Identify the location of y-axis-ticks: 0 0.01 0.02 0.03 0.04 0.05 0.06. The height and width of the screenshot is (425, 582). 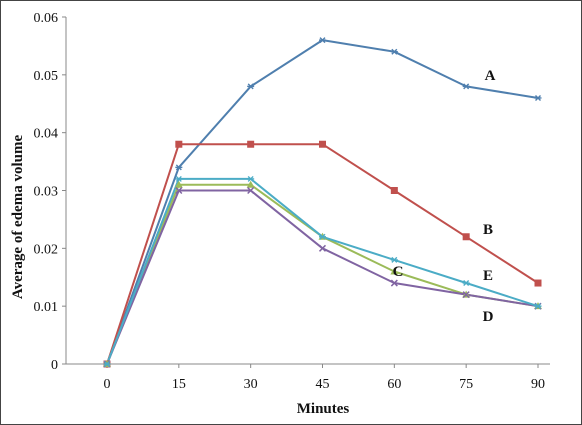
(50, 192).